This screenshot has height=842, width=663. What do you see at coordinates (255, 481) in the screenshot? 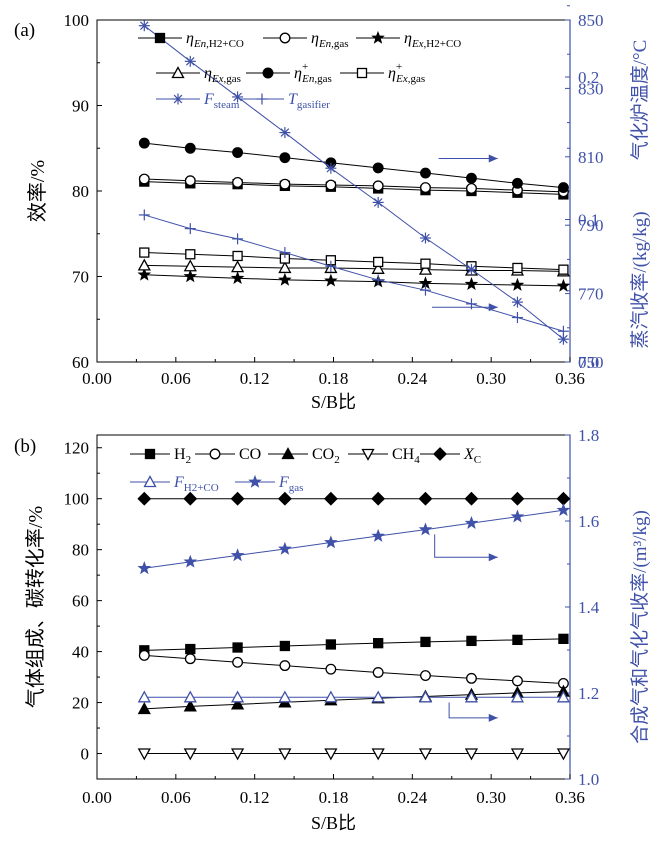
I see `legend-marker-f_gas` at bounding box center [255, 481].